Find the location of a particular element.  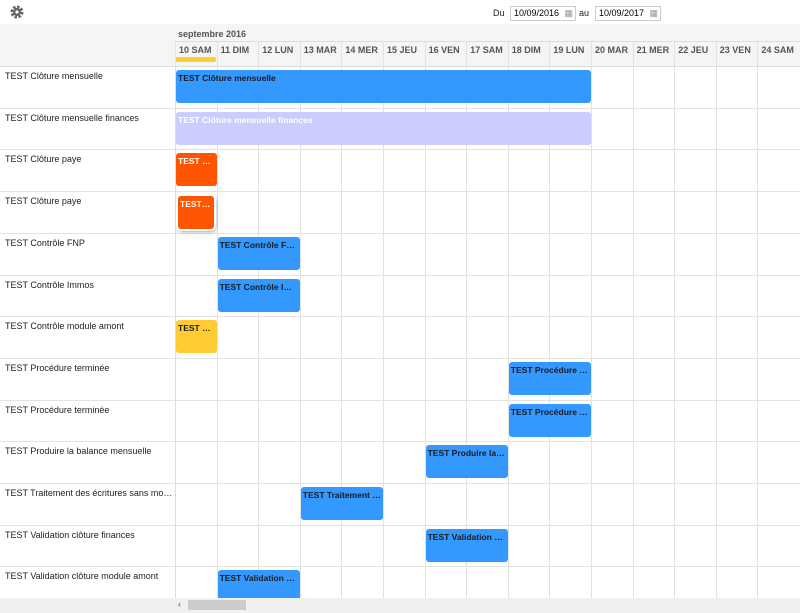

header-bg is located at coordinates (400, 45).